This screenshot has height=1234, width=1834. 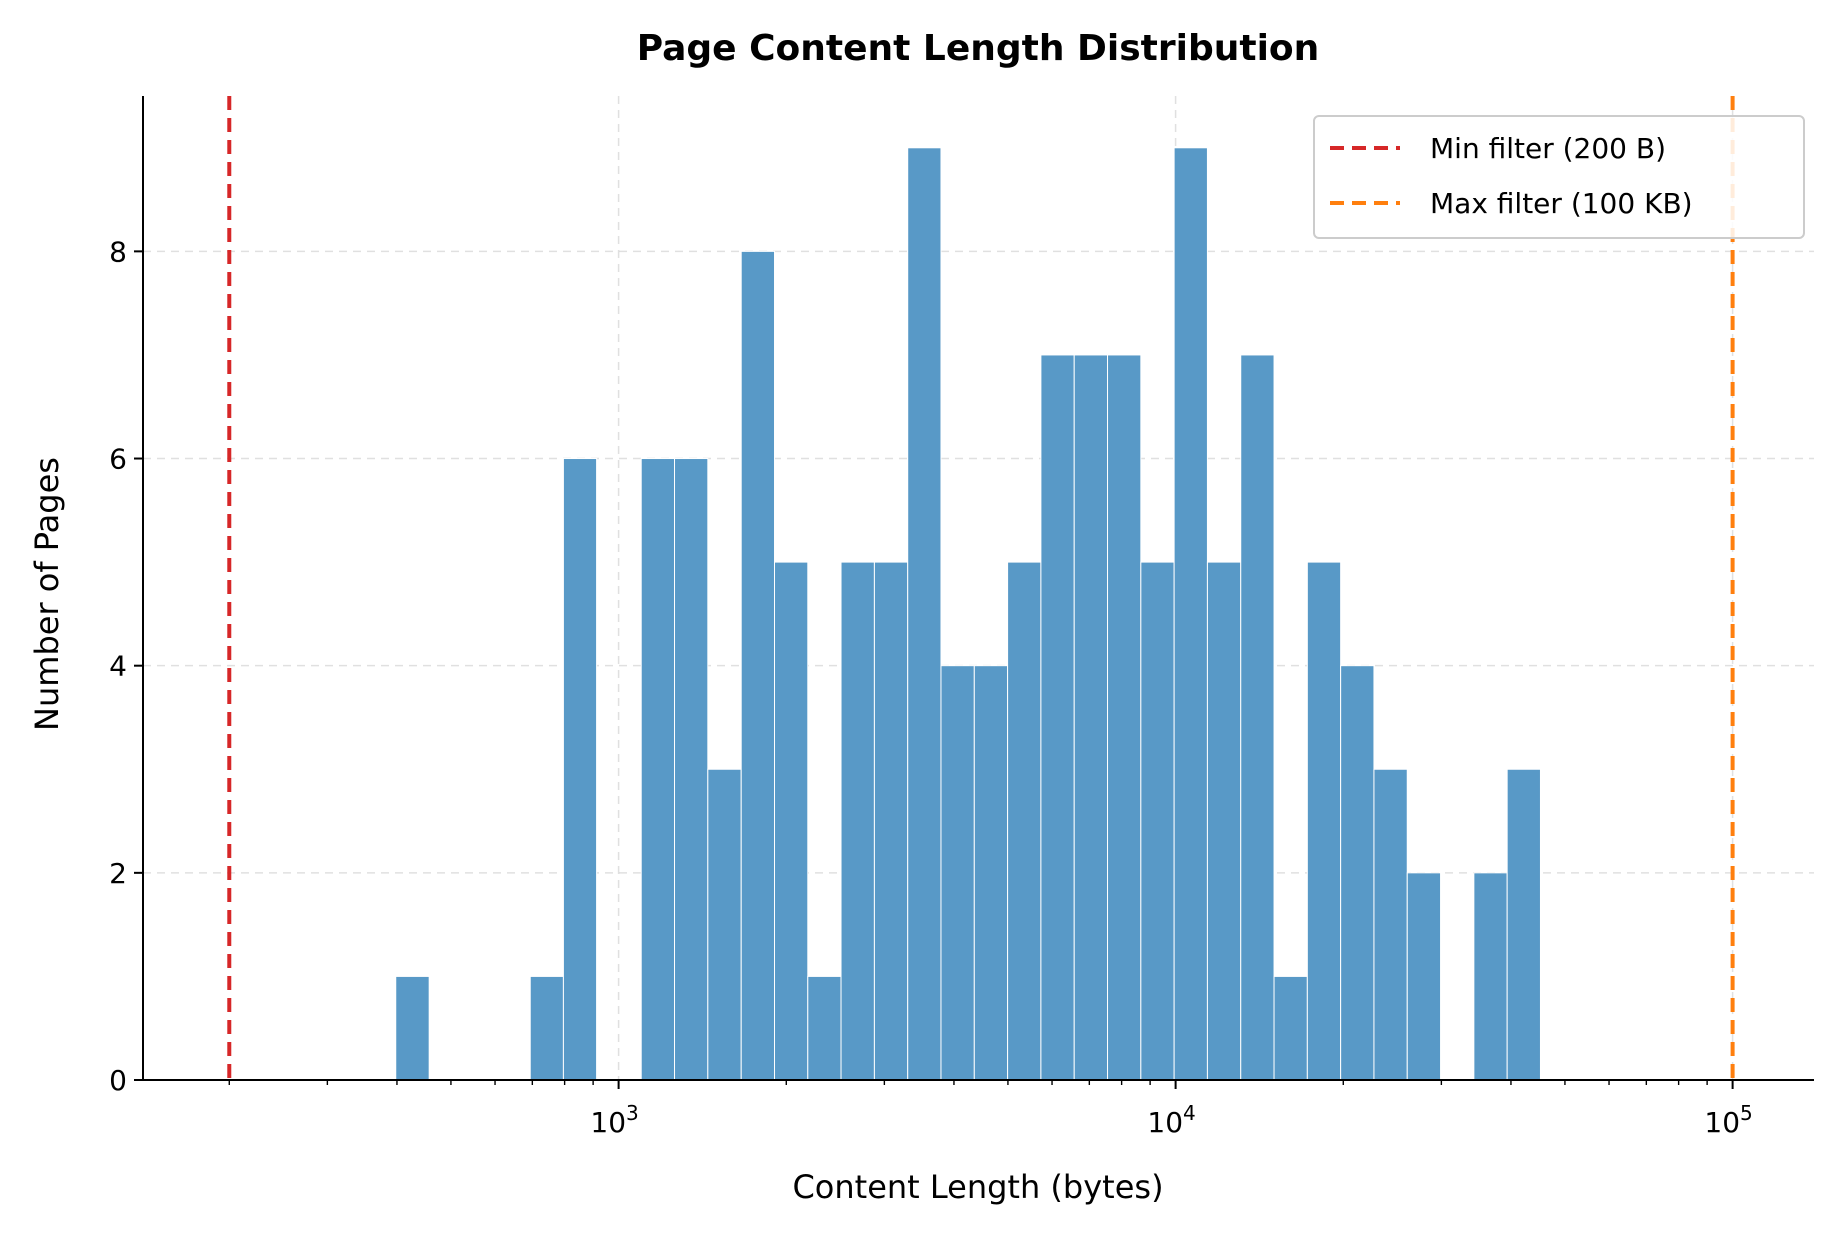 I want to click on x-tick-label: 10⁴, so click(x=1171, y=1120).